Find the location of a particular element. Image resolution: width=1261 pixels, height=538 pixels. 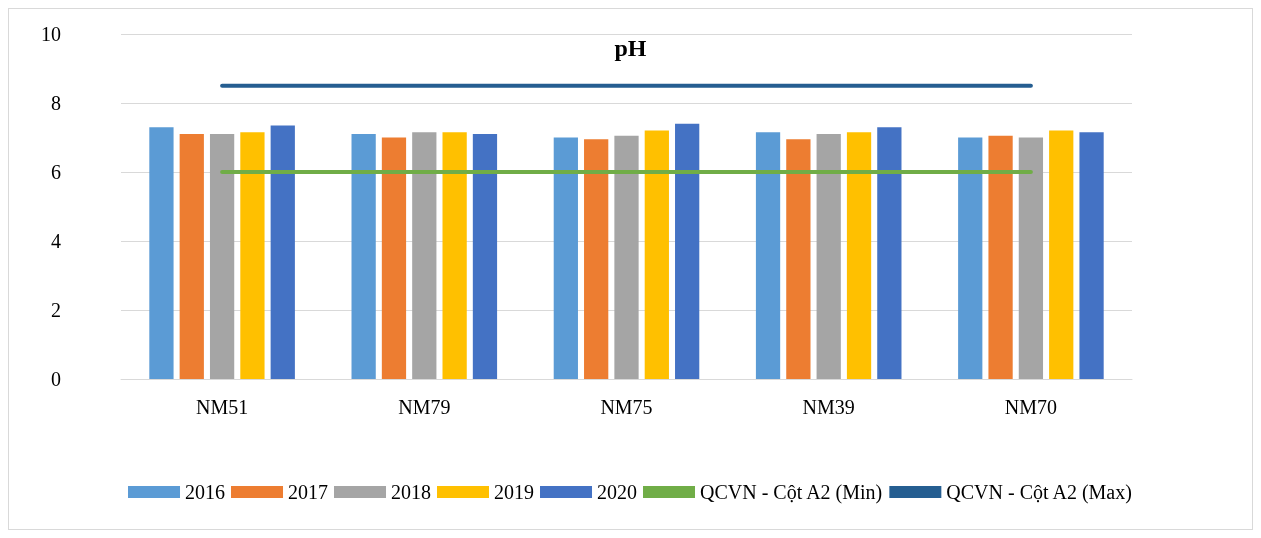

x-tick-label: NM75 is located at coordinates (626, 407).